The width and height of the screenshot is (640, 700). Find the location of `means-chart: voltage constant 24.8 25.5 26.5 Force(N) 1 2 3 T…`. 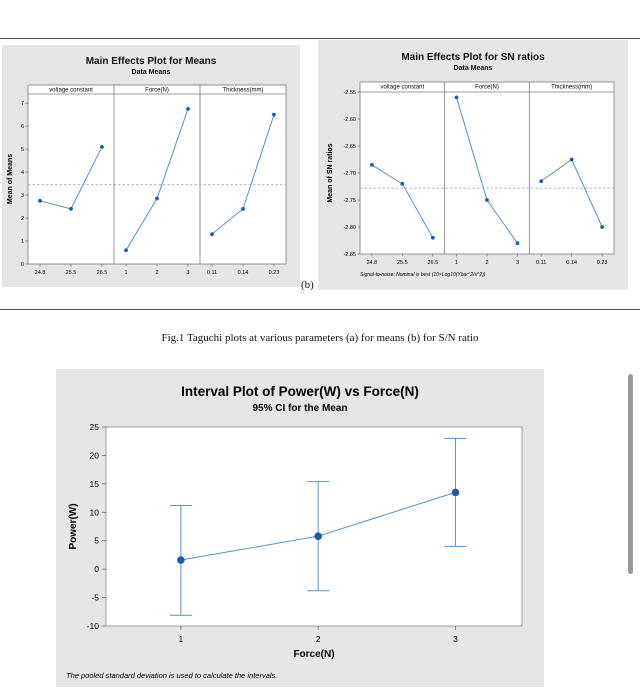

means-chart: voltage constant 24.8 25.5 26.5 Force(N) 1 2 3 T… is located at coordinates (147, 180).